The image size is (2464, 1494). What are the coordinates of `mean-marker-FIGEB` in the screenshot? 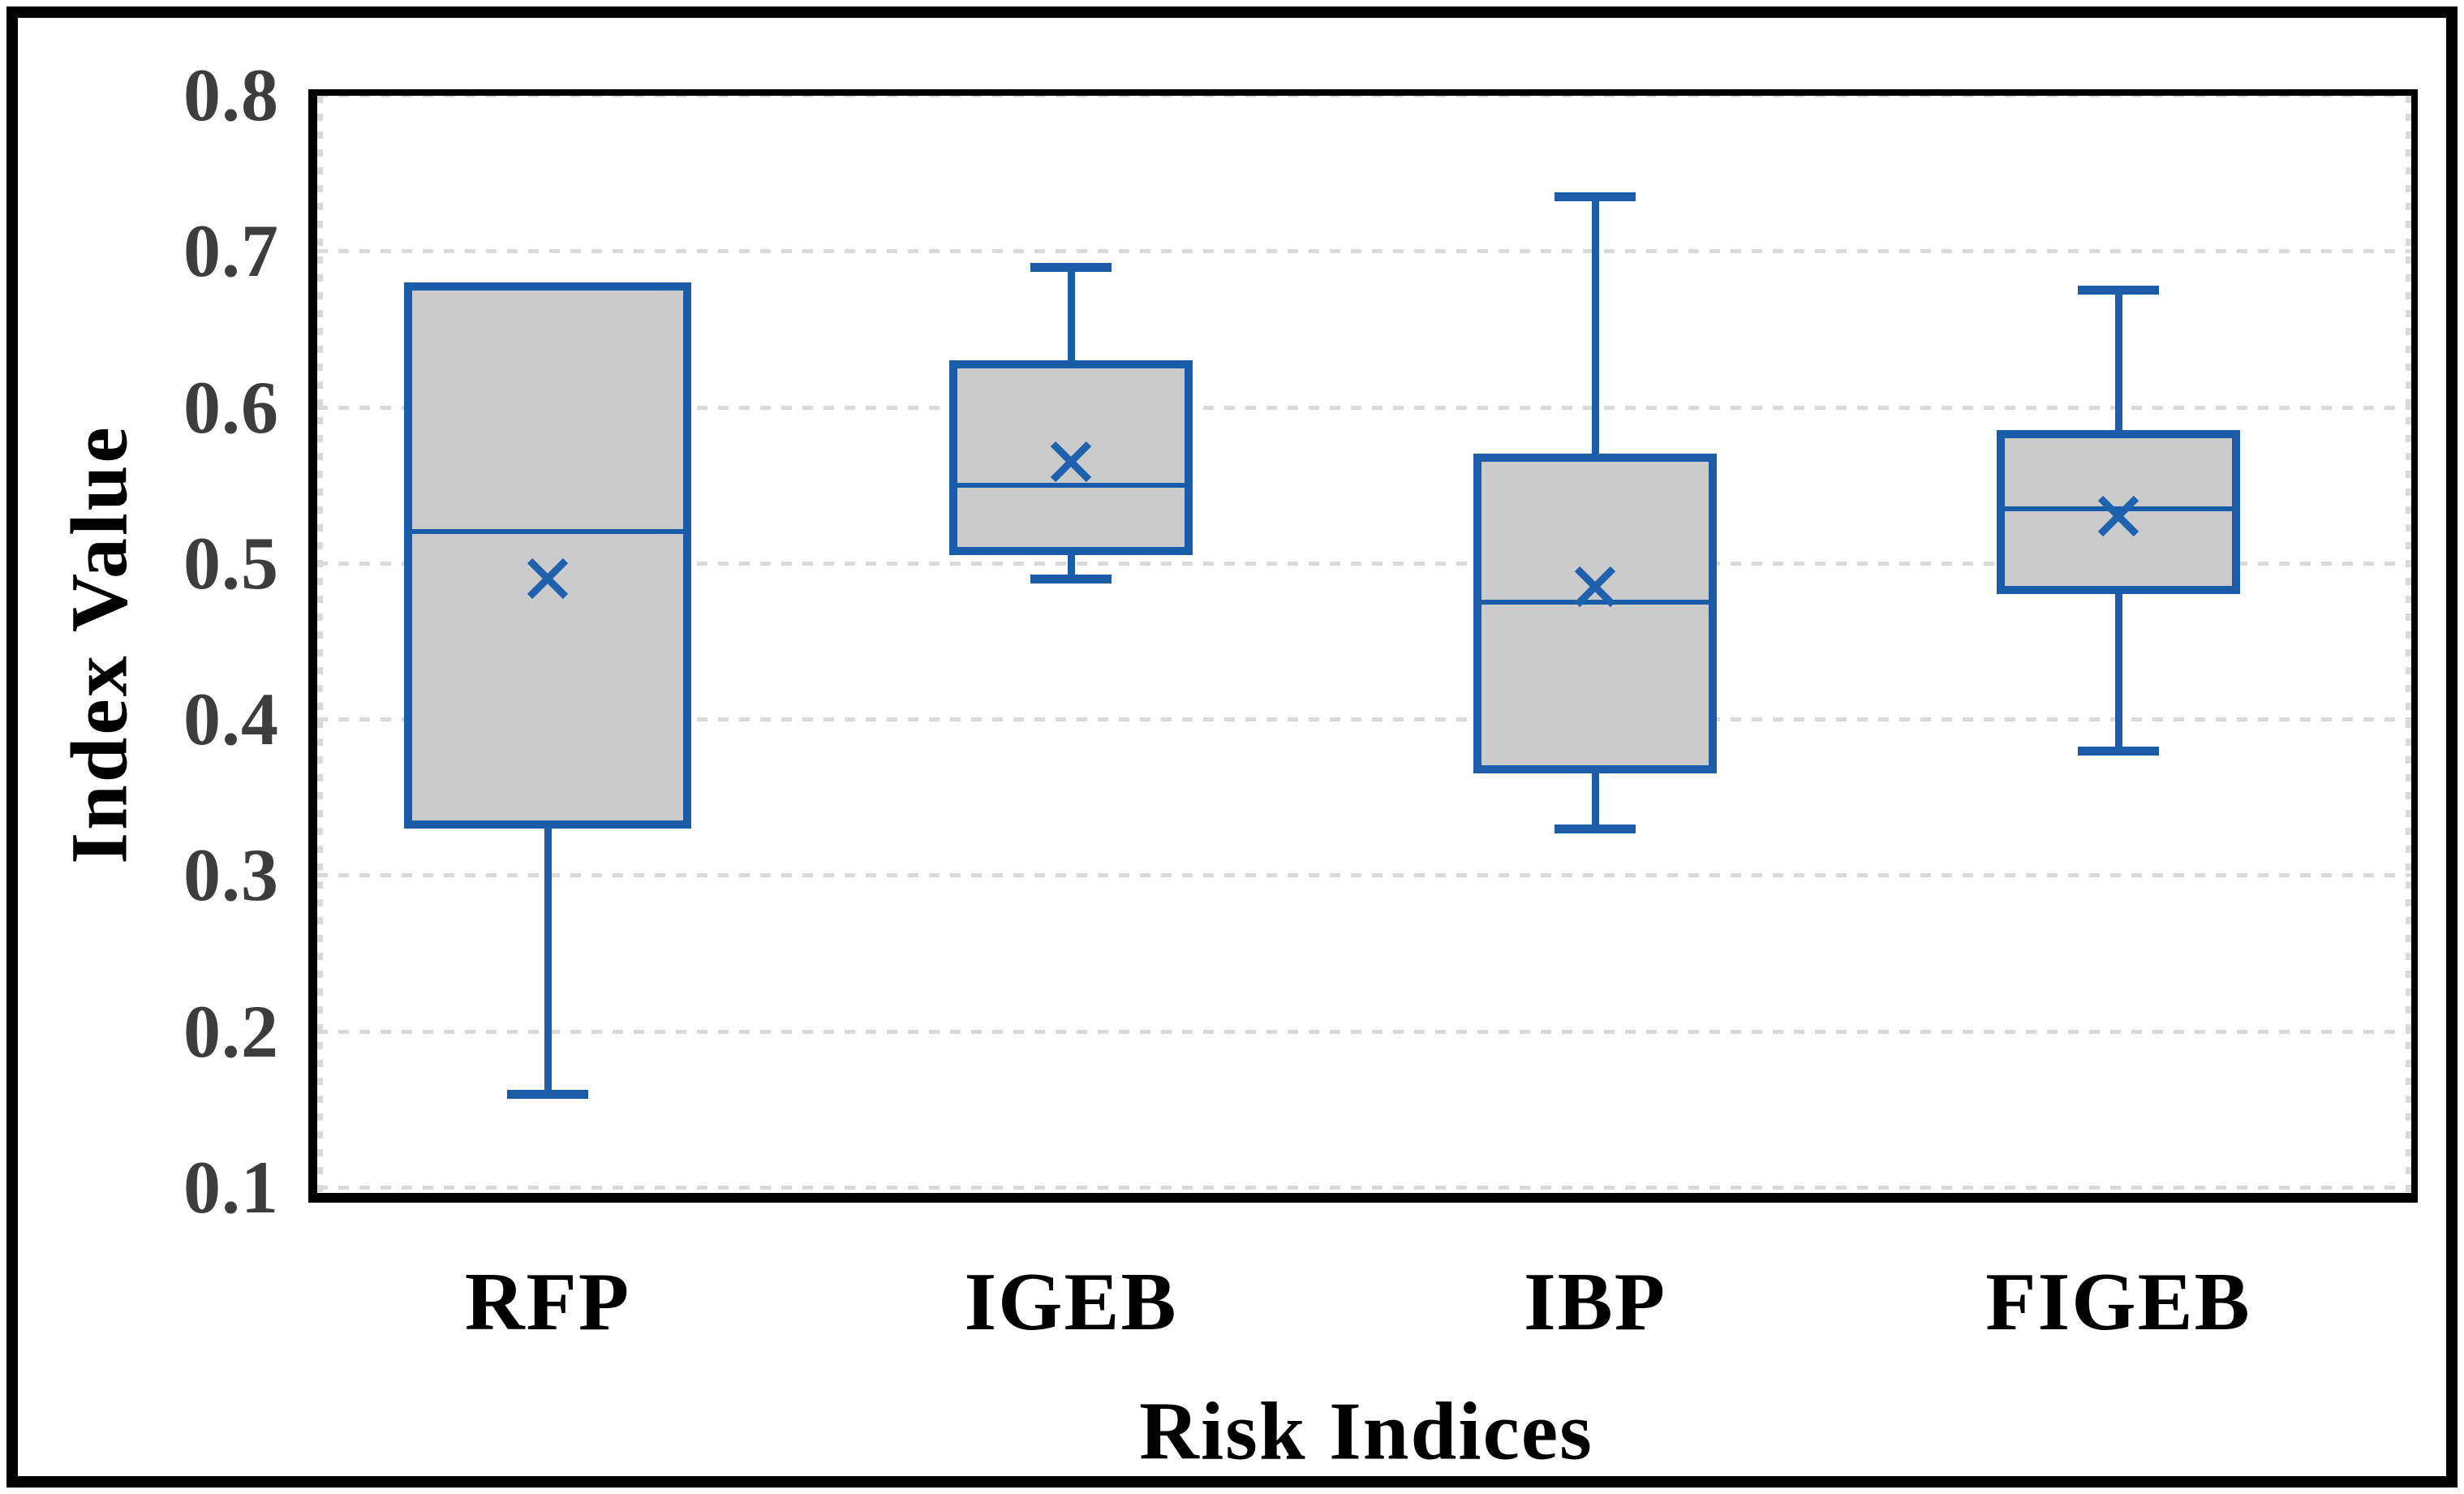 It's located at (2118, 516).